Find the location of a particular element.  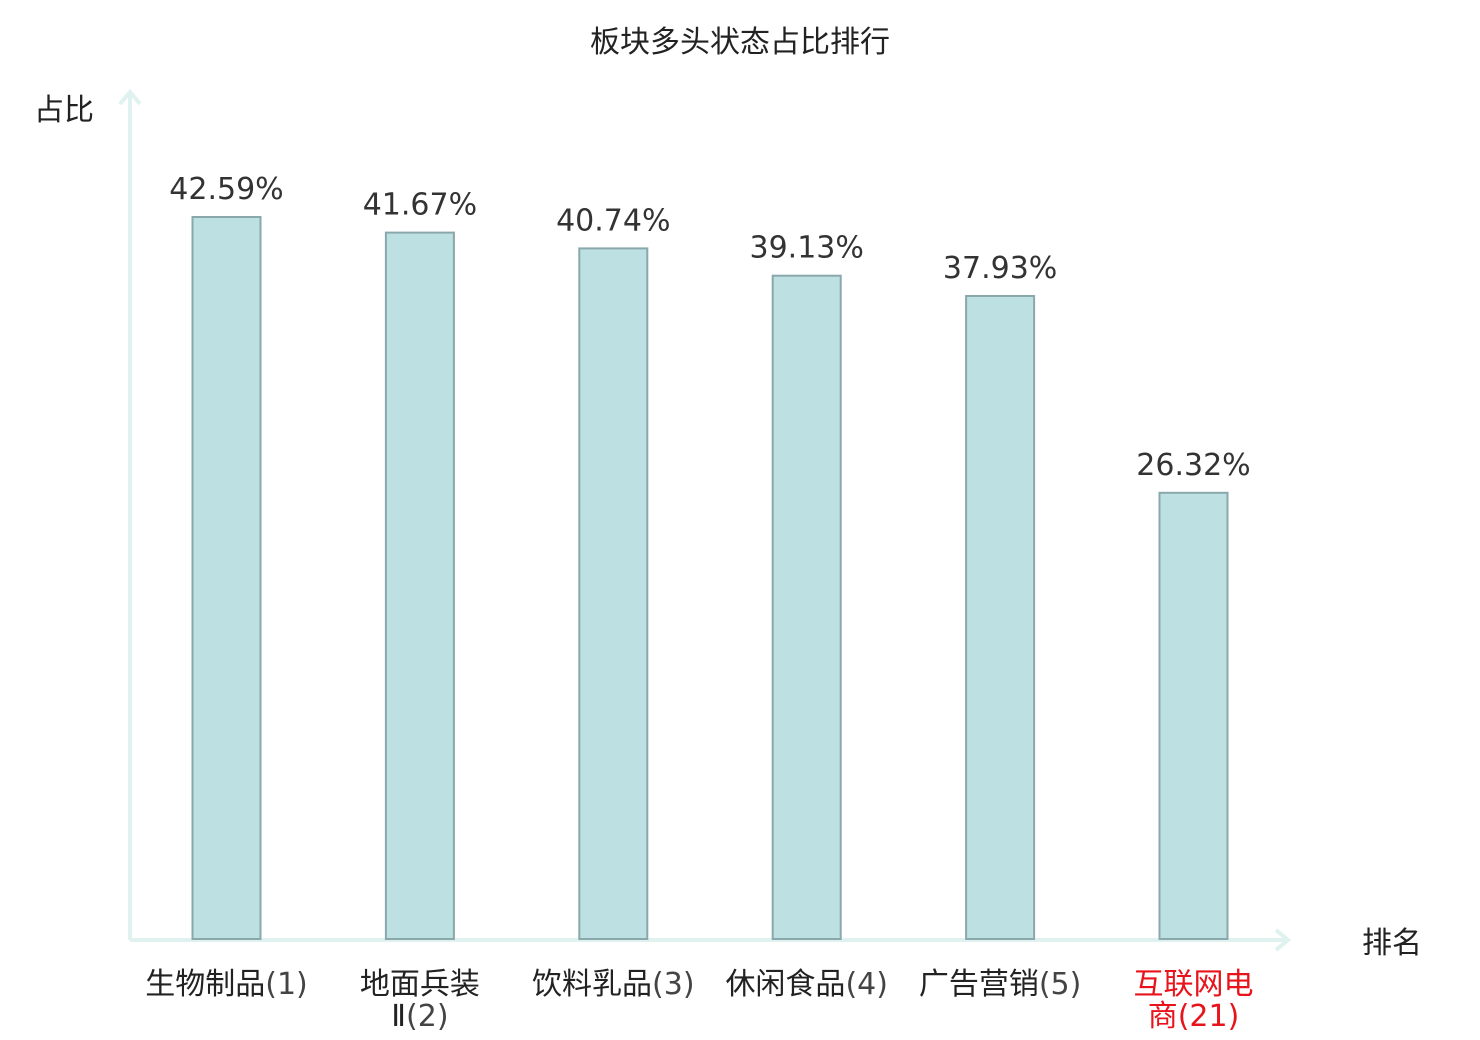

category-rank-3: (3) is located at coordinates (673, 984).